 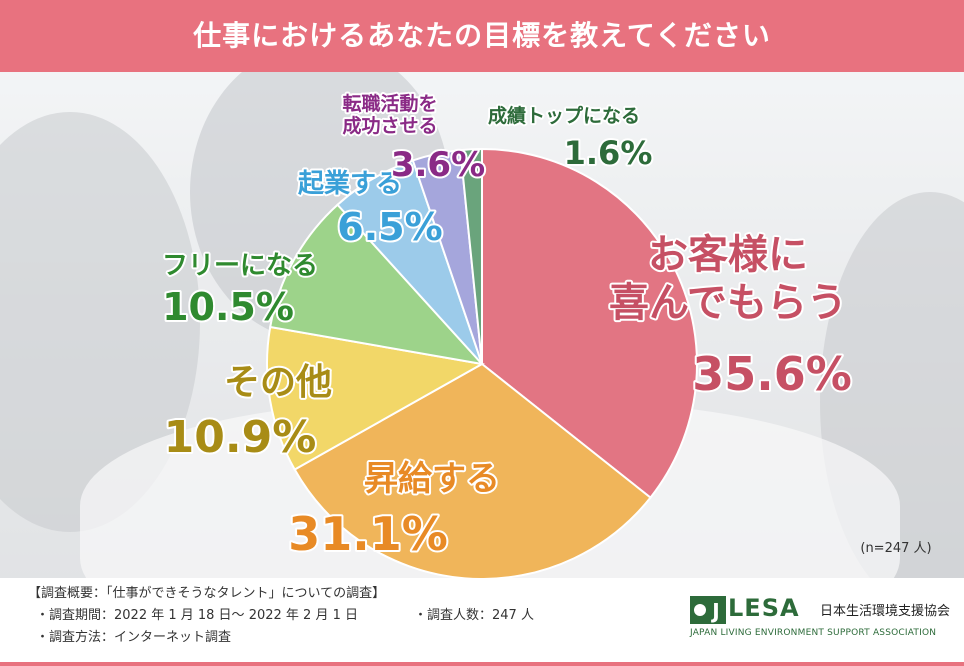 What do you see at coordinates (389, 103) in the screenshot?
I see `slice-label: 転職活動を` at bounding box center [389, 103].